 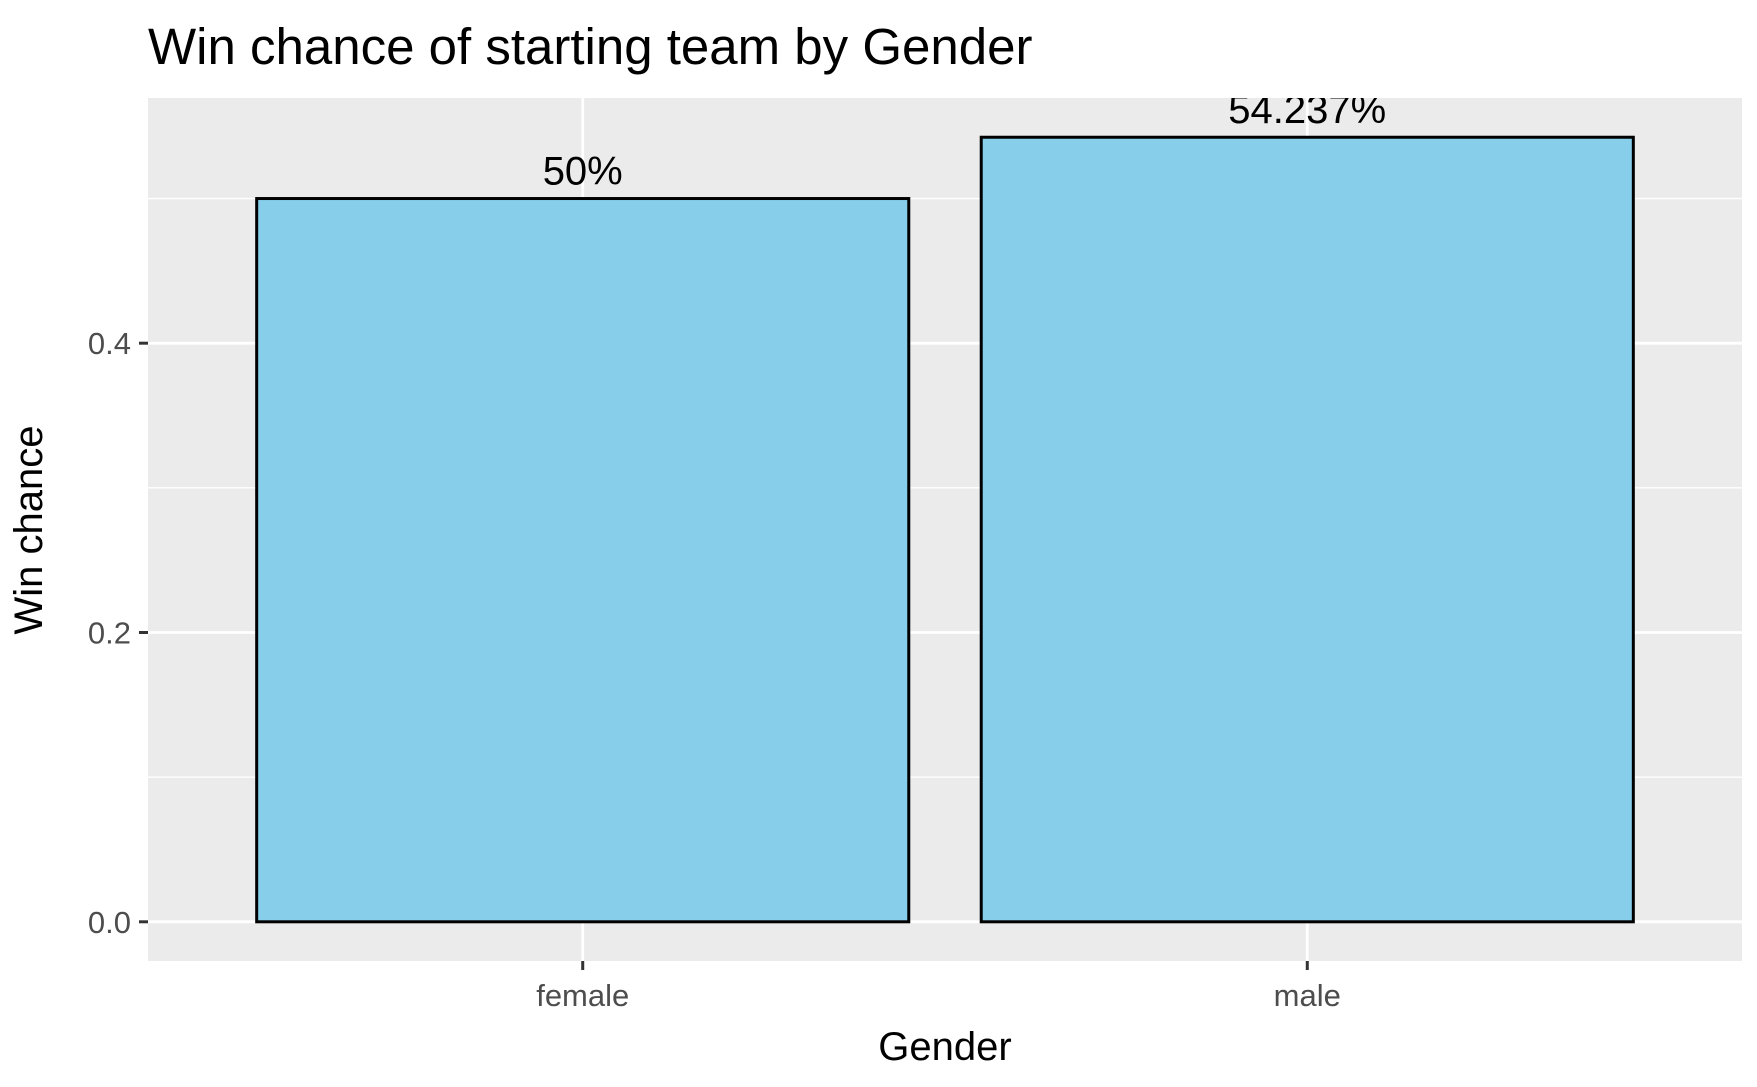 I want to click on x-tick-label-male: male, so click(x=1307, y=995).